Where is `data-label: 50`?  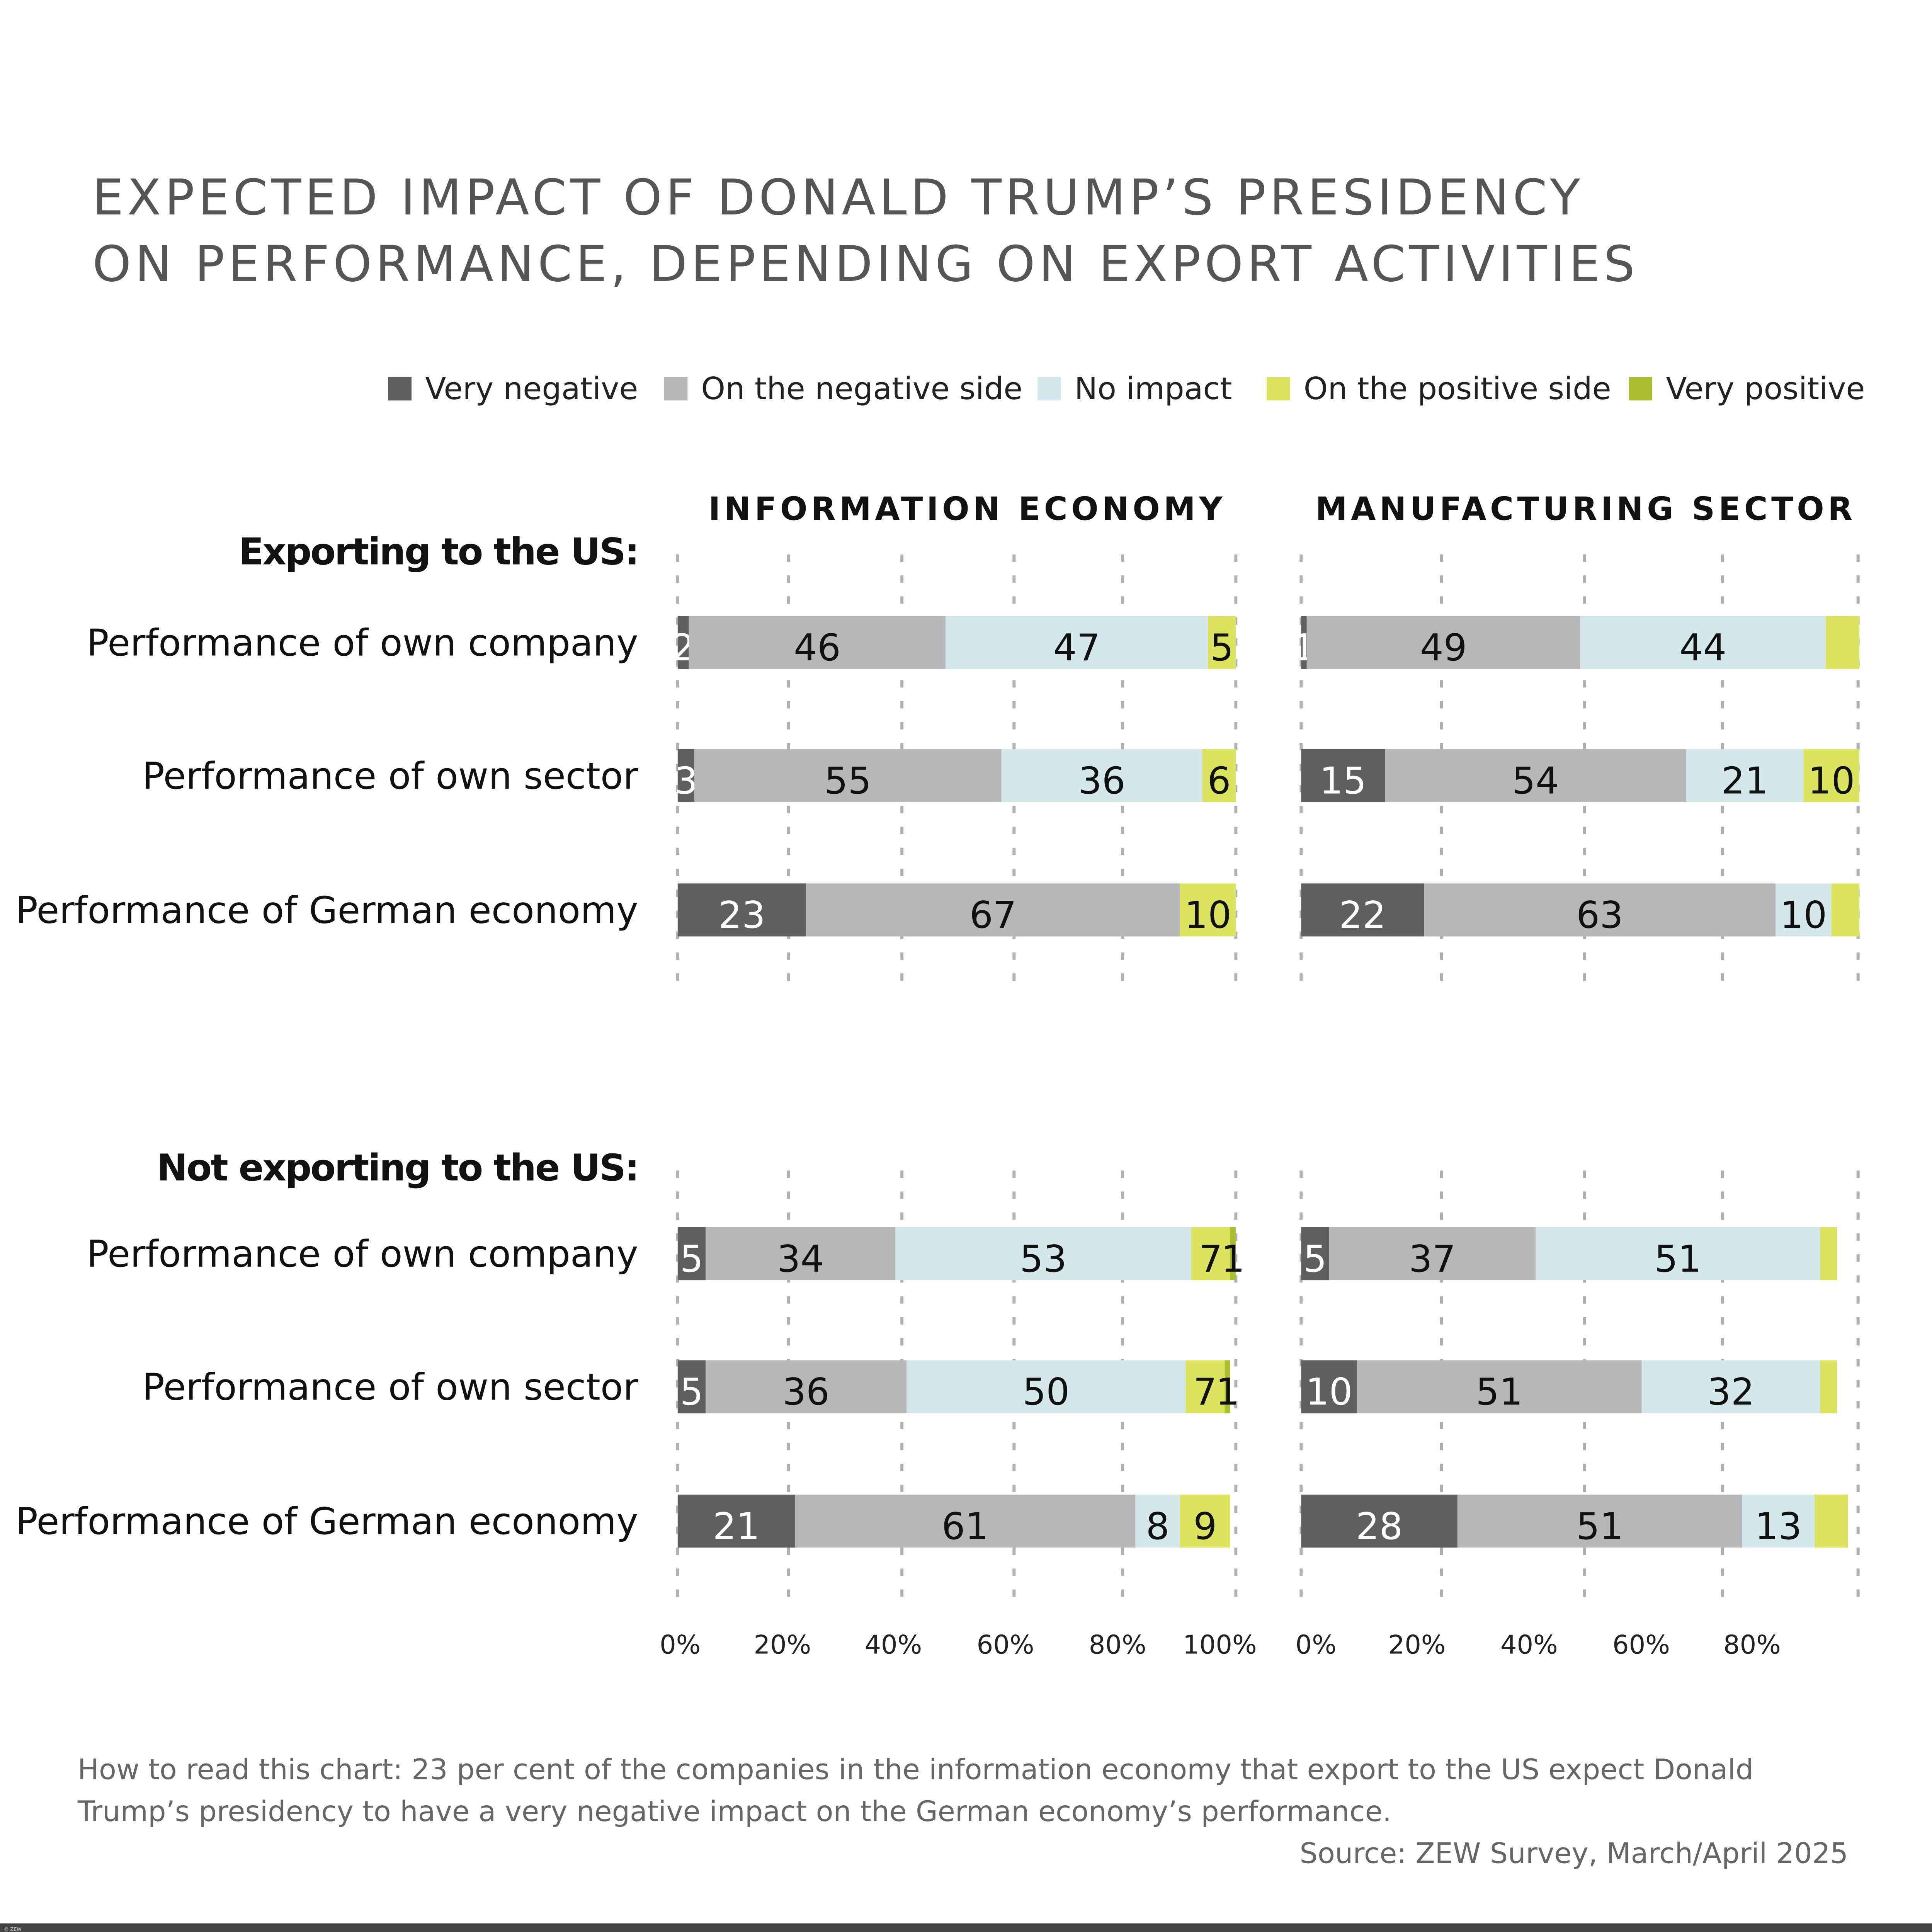 data-label: 50 is located at coordinates (1046, 1391).